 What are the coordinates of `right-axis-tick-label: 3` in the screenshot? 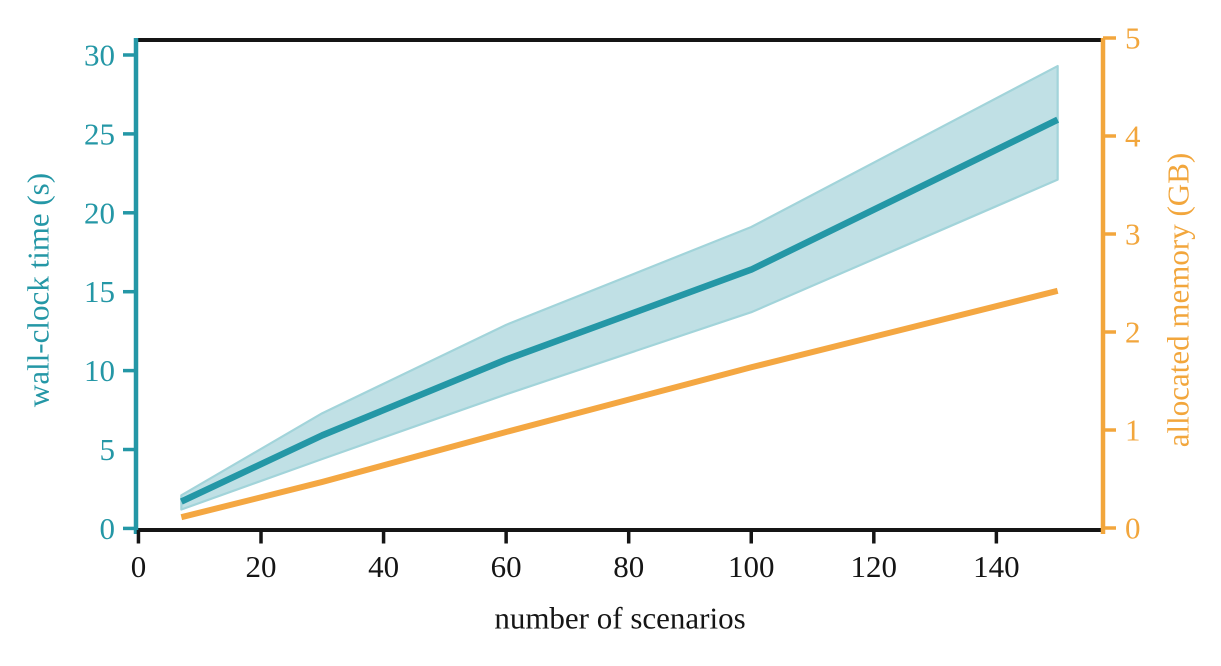 It's located at (1133, 234).